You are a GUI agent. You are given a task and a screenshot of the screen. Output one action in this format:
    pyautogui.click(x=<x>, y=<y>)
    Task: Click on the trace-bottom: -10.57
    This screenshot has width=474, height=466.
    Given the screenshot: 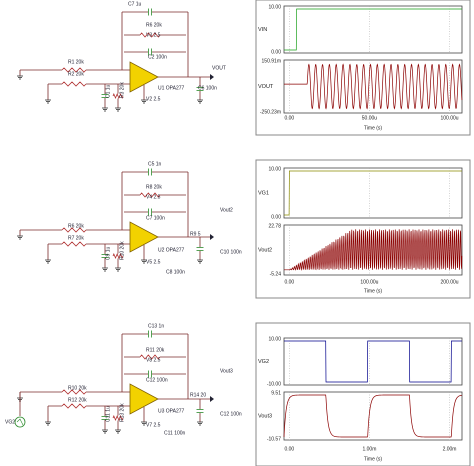 What is the action you would take?
    pyautogui.click(x=274, y=439)
    